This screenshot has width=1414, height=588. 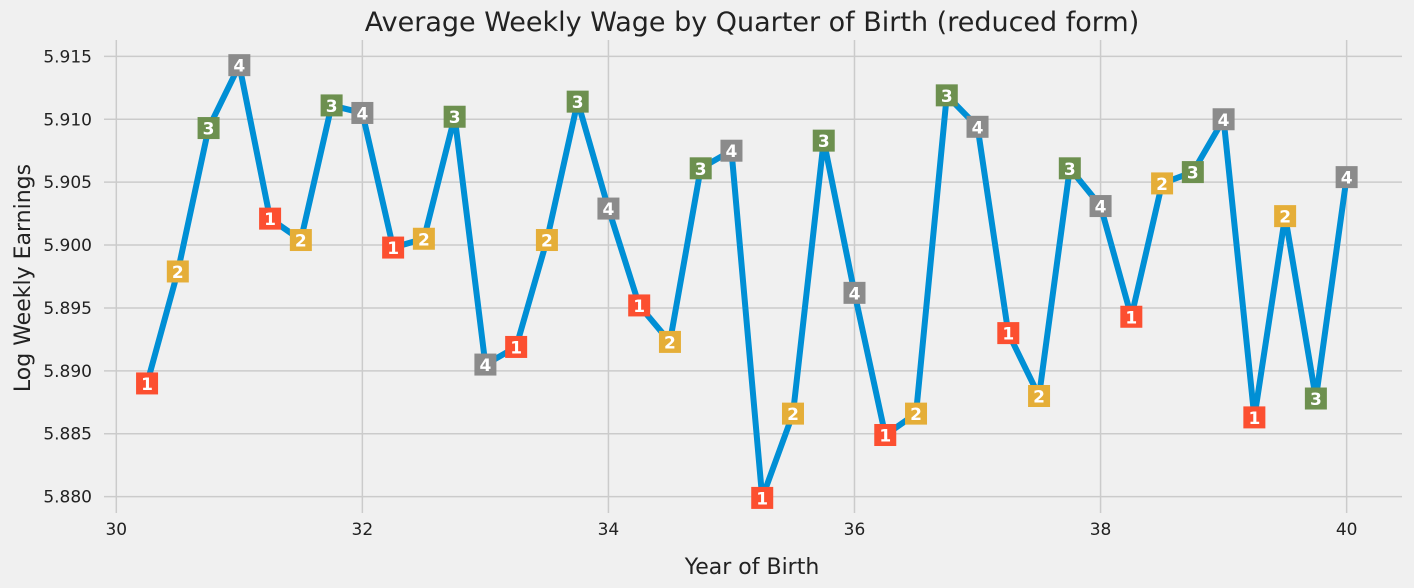 I want to click on x-axis-label: Year of Birth, so click(x=752, y=567).